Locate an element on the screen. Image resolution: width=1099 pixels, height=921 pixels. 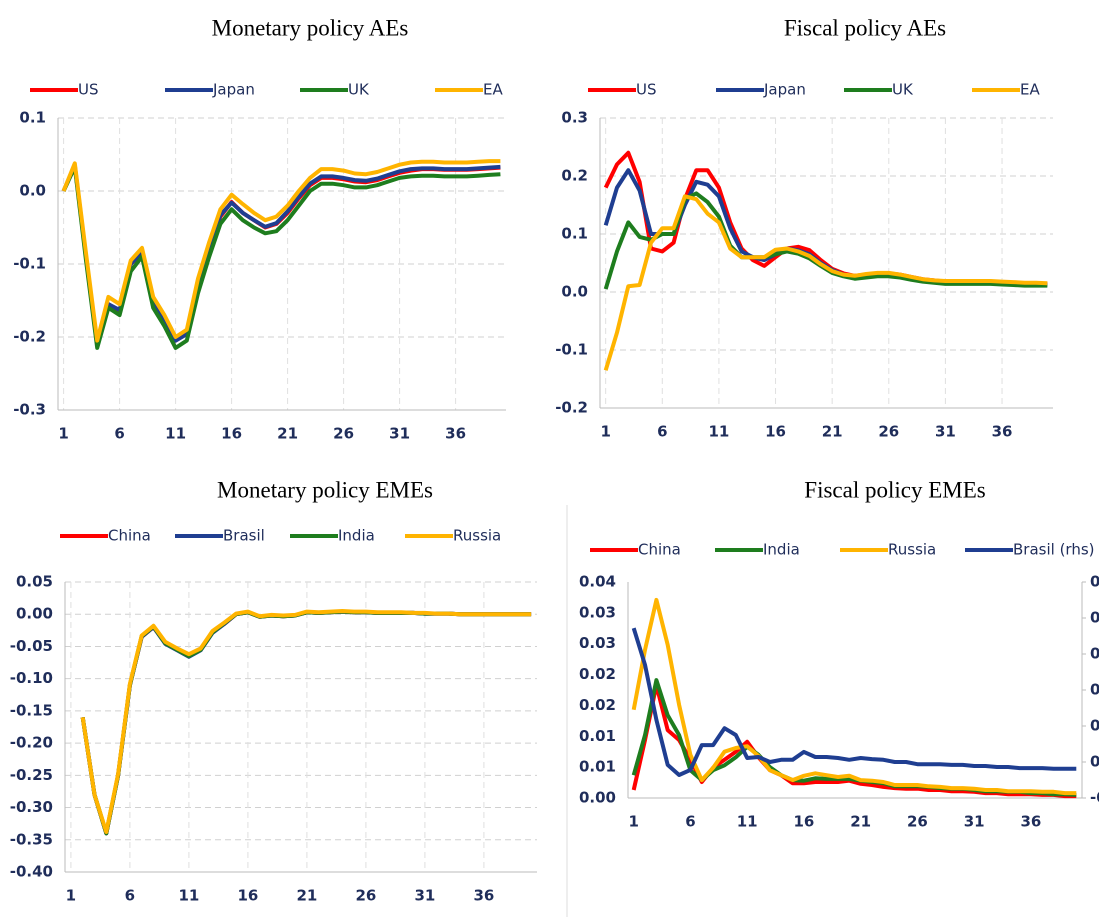
y-tick-label: -0.20 is located at coordinates (31, 743).